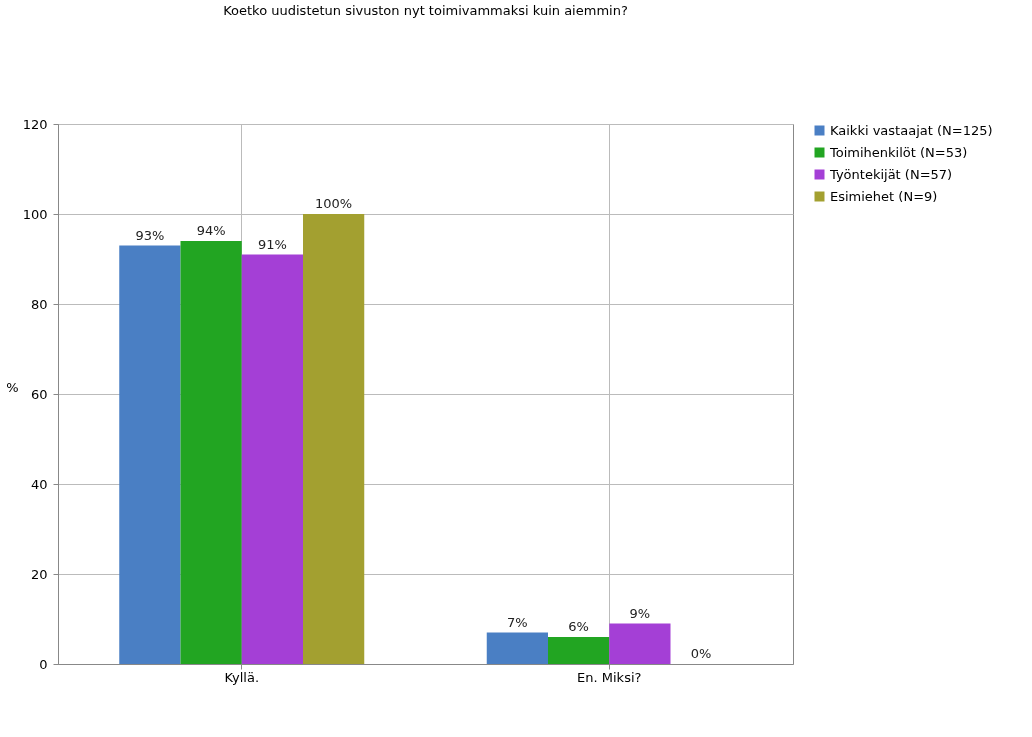 Image resolution: width=1032 pixels, height=737 pixels. Describe the element at coordinates (334, 203) in the screenshot. I see `text: 100%` at that location.